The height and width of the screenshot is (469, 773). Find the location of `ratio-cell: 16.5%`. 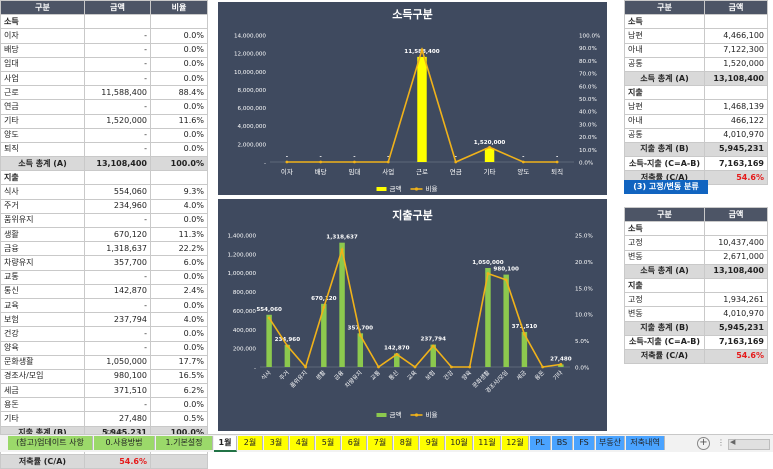

ratio-cell: 16.5% is located at coordinates (179, 376).